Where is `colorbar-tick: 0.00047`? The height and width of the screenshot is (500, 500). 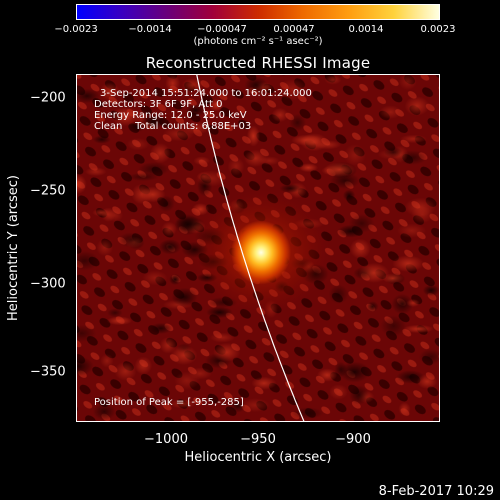
colorbar-tick: 0.00047 is located at coordinates (294, 29).